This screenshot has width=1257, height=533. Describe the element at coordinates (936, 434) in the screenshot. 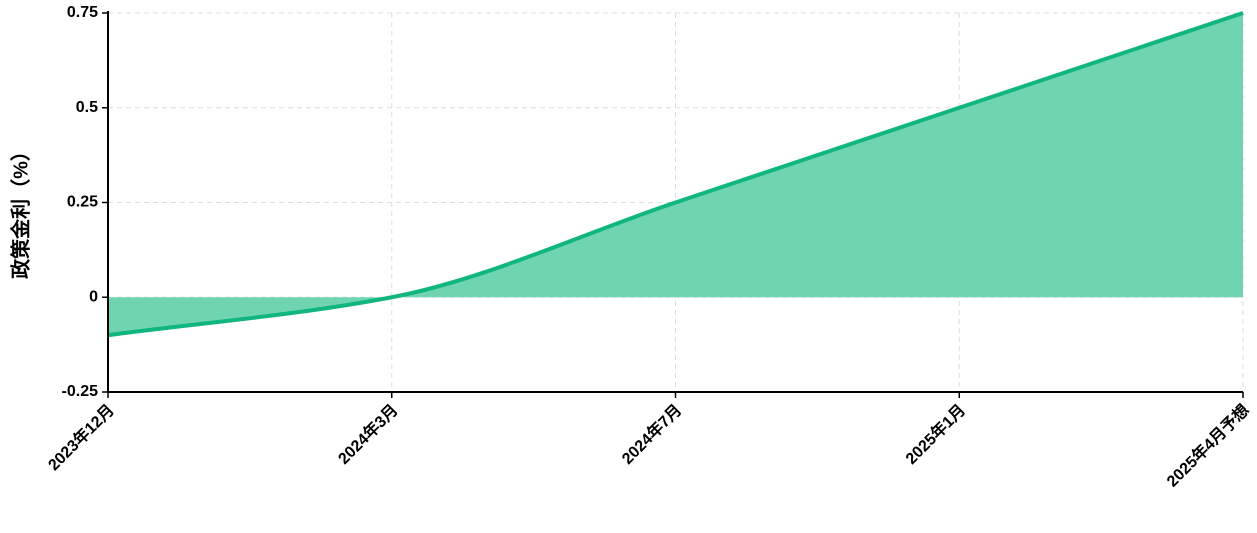

I see `x-tick-label: 2025年1月` at that location.